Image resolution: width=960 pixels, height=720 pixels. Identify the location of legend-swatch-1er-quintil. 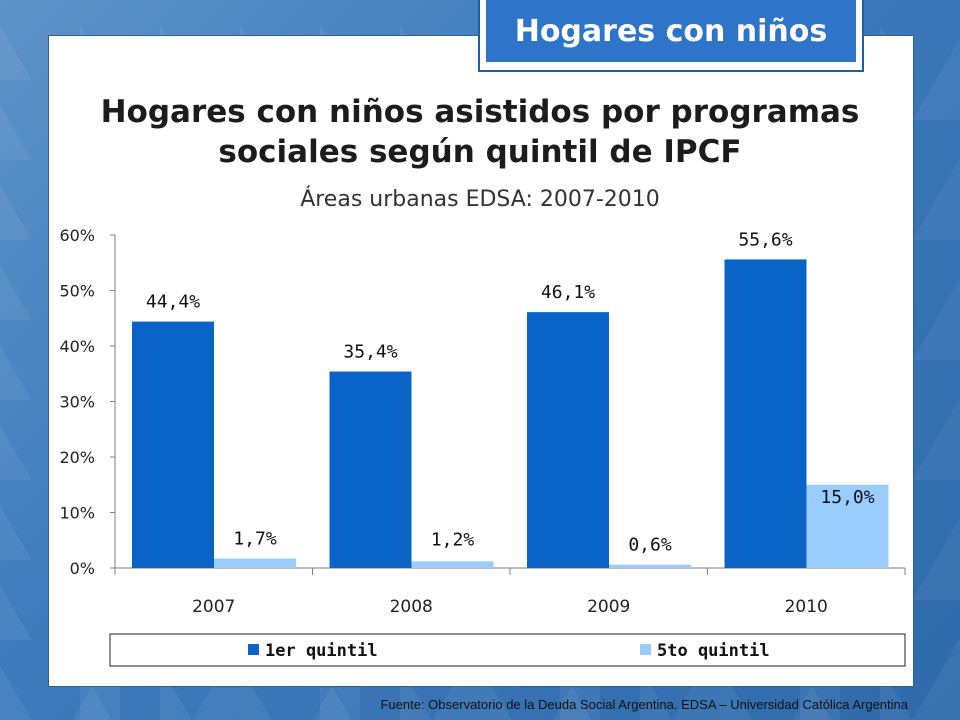
(253, 649).